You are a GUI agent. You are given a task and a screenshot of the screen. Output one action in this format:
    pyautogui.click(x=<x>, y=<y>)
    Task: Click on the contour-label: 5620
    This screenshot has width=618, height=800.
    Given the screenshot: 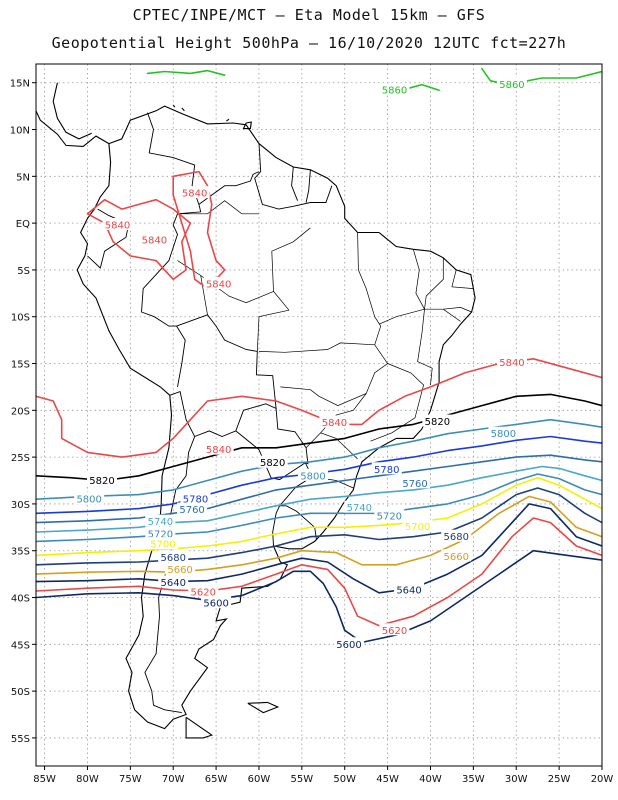 What is the action you would take?
    pyautogui.click(x=394, y=631)
    